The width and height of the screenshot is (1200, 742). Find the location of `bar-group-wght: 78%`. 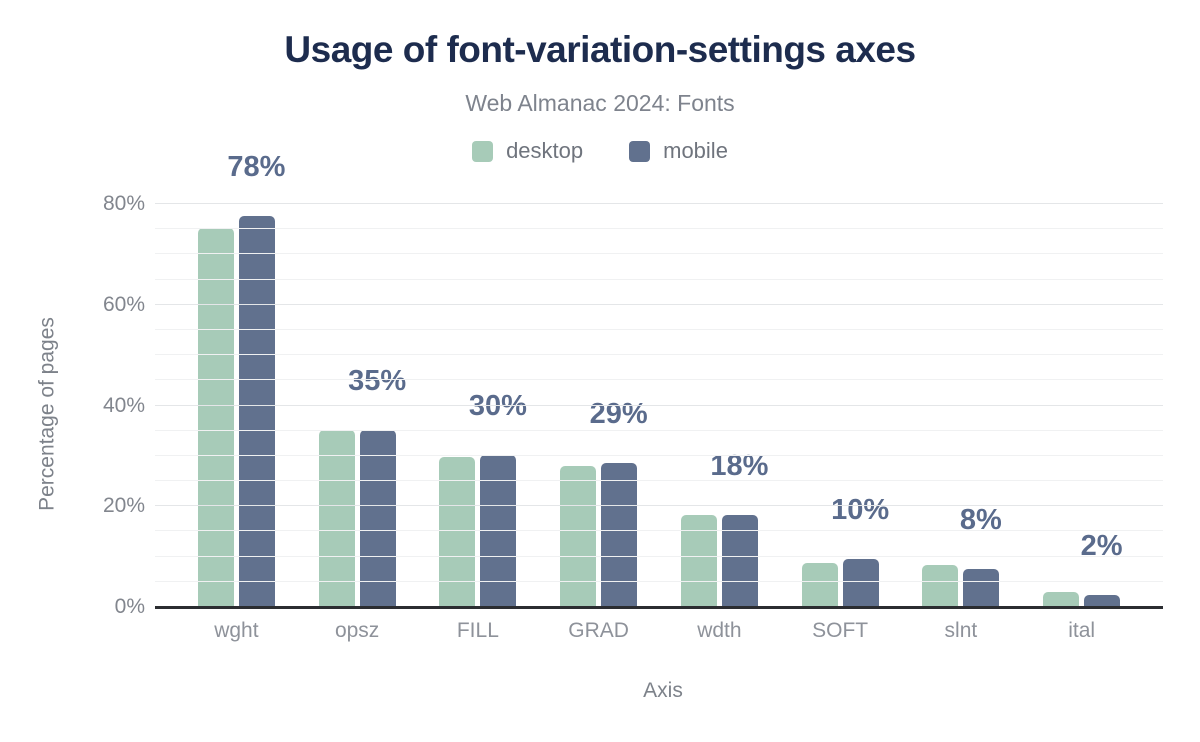

bar-group-wght: 78% is located at coordinates (236, 379).